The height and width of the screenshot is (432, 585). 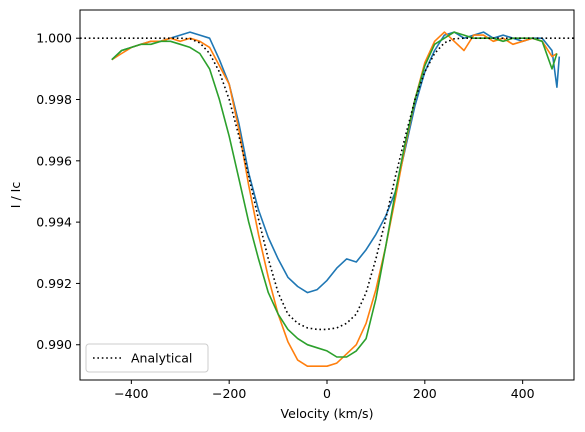 I want to click on legend-box, so click(x=147, y=358).